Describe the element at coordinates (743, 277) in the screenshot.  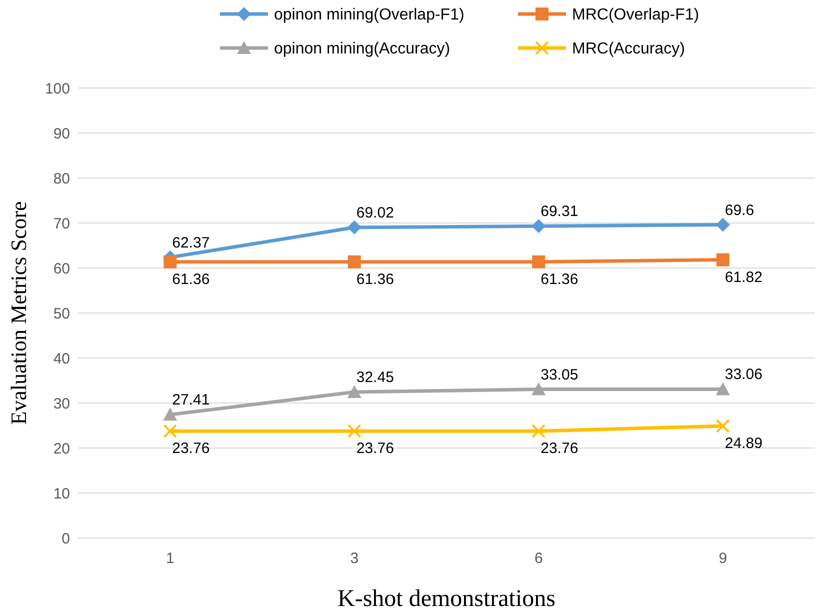
I see `data-label: 61.82` at that location.